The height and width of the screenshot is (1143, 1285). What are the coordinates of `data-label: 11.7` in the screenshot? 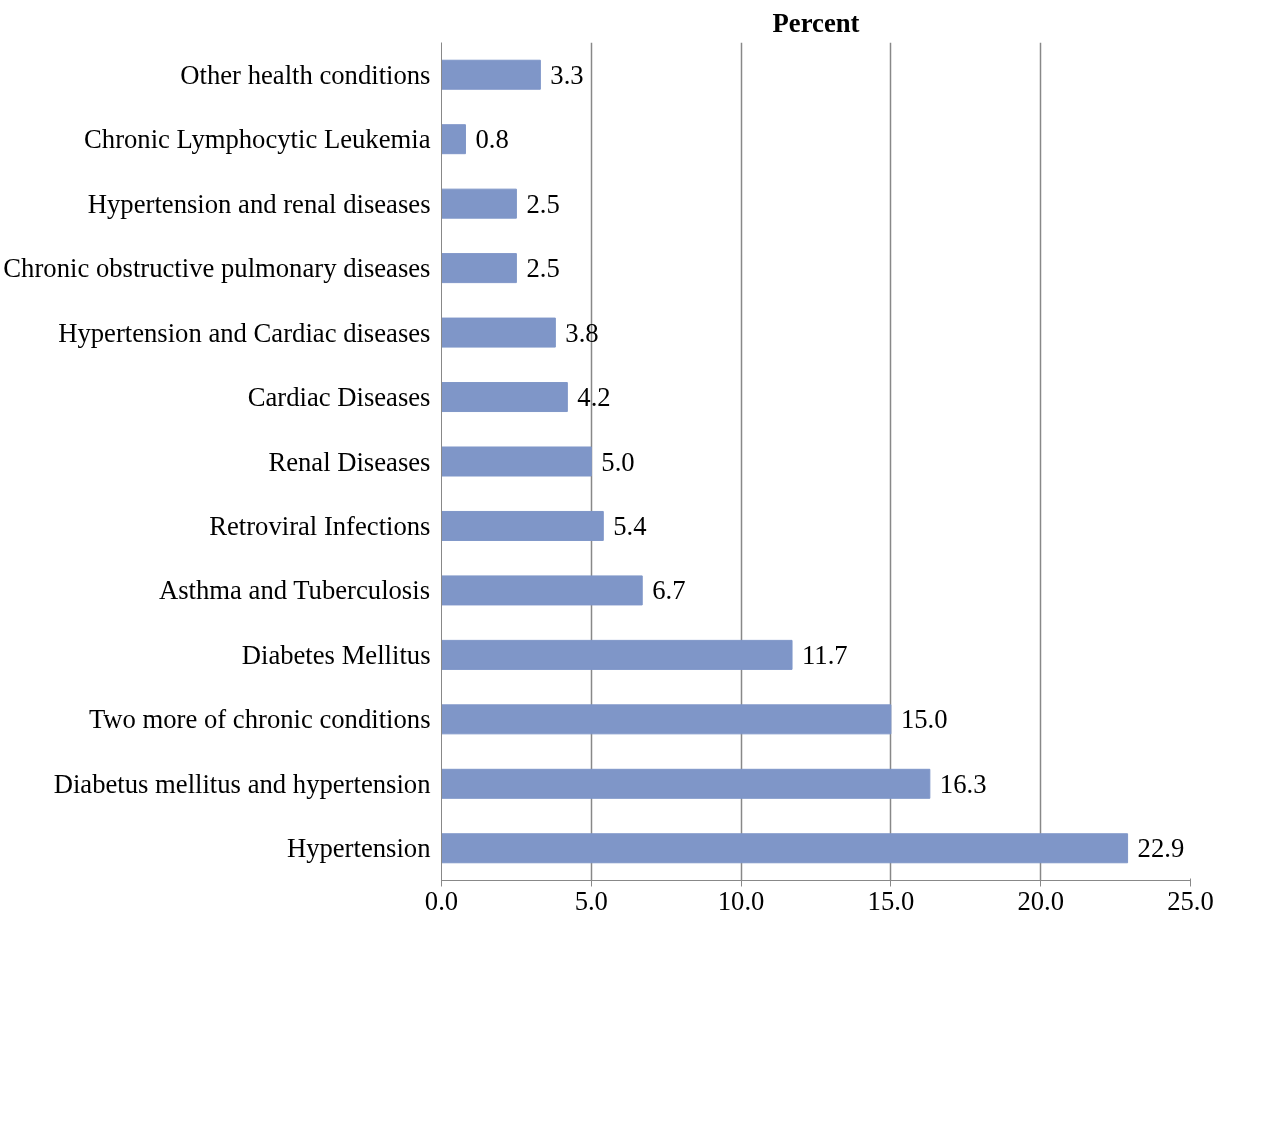 It's located at (825, 654).